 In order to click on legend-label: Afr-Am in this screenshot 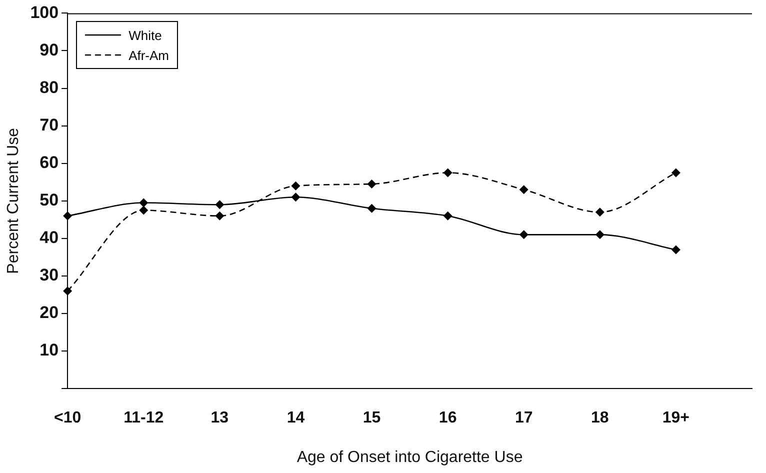, I will do `click(149, 55)`.